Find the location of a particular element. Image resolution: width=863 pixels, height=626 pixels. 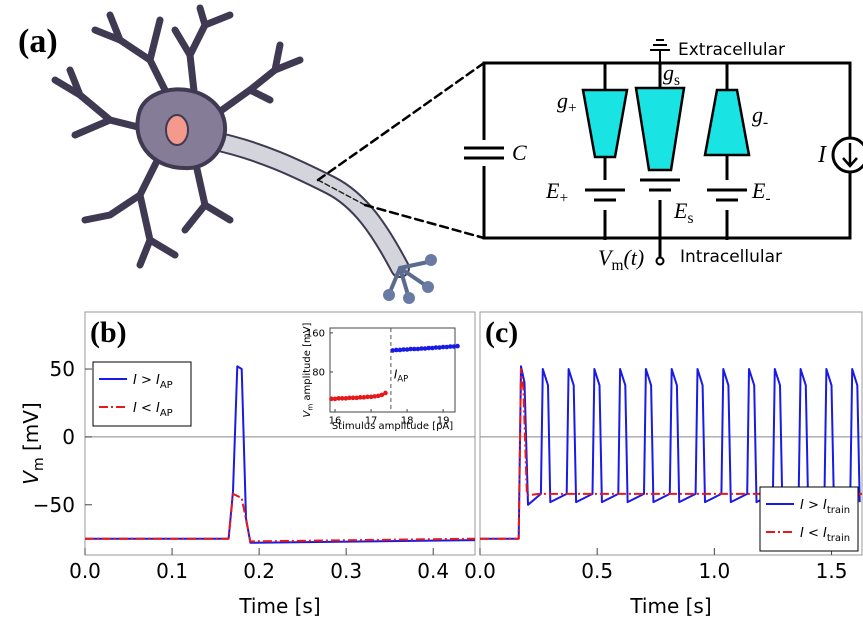

y-axis-label: Vm amplitude [mV] is located at coordinates (308, 369).